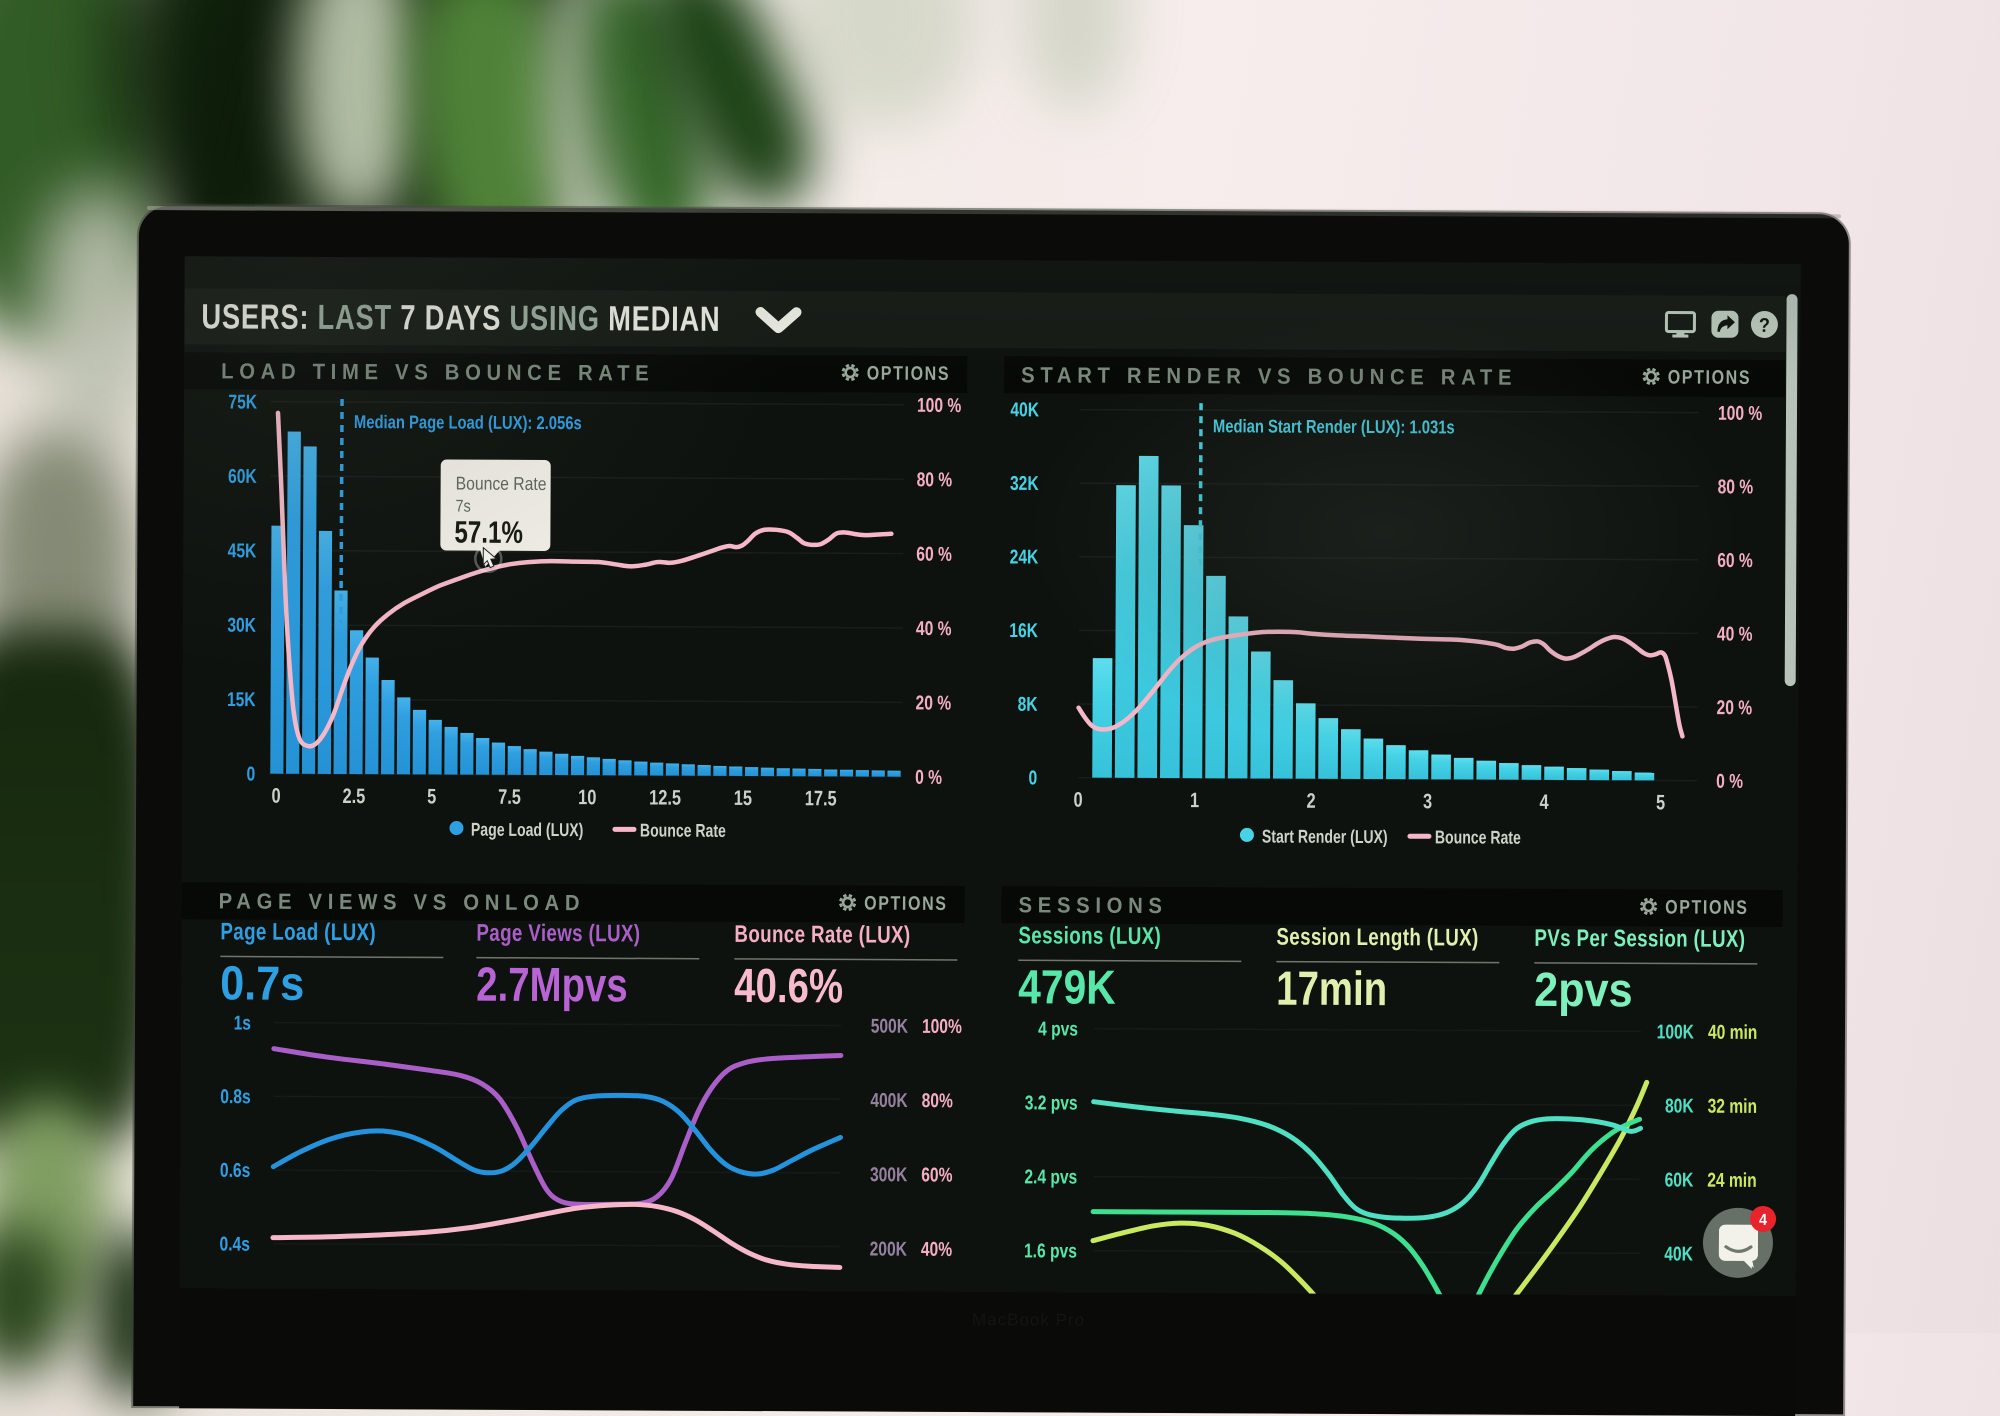  What do you see at coordinates (1194, 799) in the screenshot?
I see `svg-text: 1` at bounding box center [1194, 799].